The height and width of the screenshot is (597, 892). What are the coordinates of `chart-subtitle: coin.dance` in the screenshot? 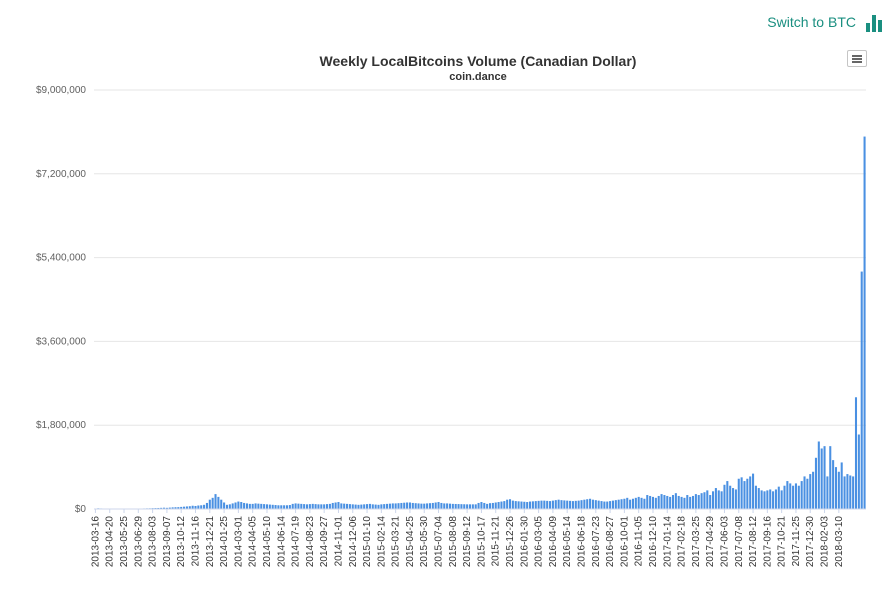 It's located at (477, 77).